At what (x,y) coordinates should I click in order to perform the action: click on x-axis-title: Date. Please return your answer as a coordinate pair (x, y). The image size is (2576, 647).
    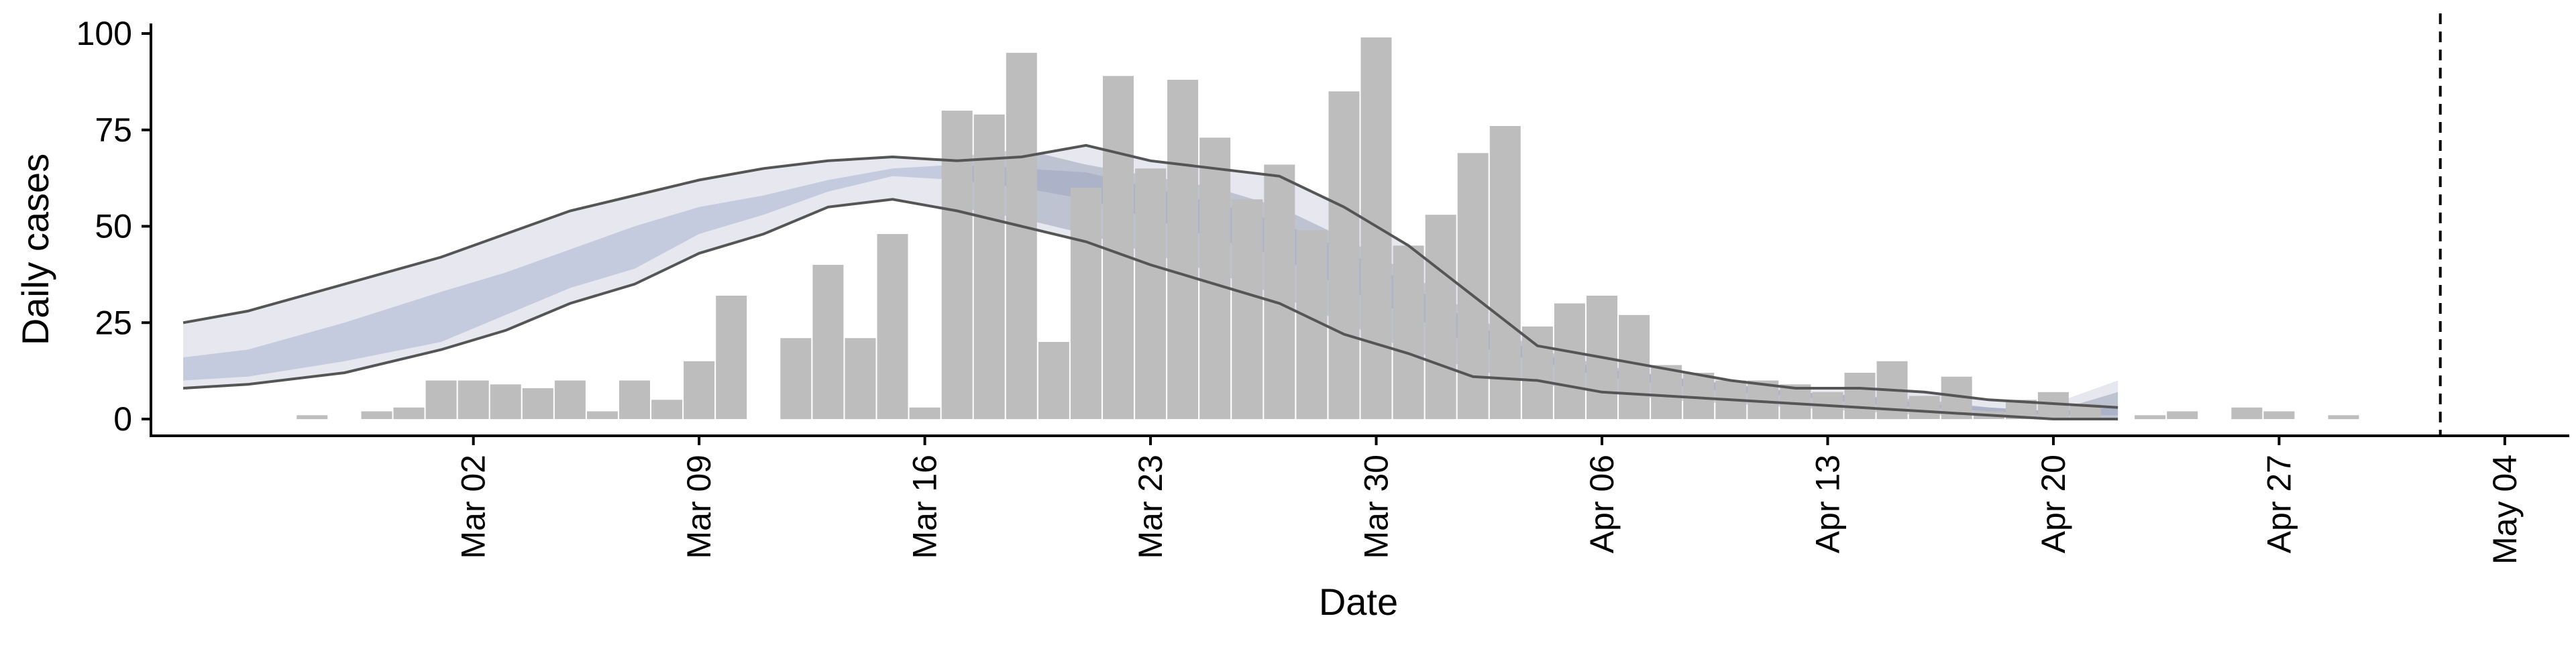
    Looking at the image, I should click on (1358, 602).